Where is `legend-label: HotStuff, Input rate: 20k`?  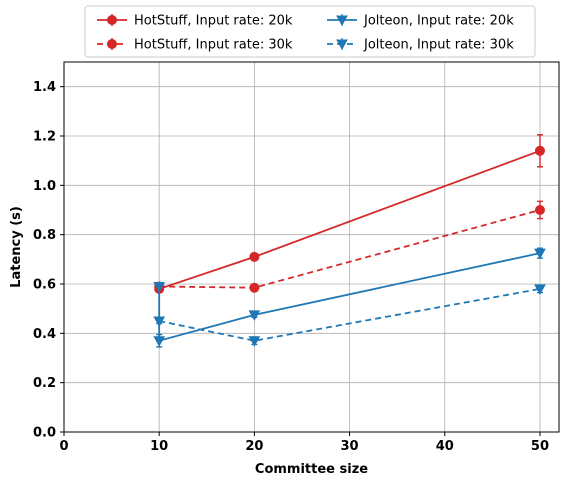 legend-label: HotStuff, Input rate: 20k is located at coordinates (213, 21).